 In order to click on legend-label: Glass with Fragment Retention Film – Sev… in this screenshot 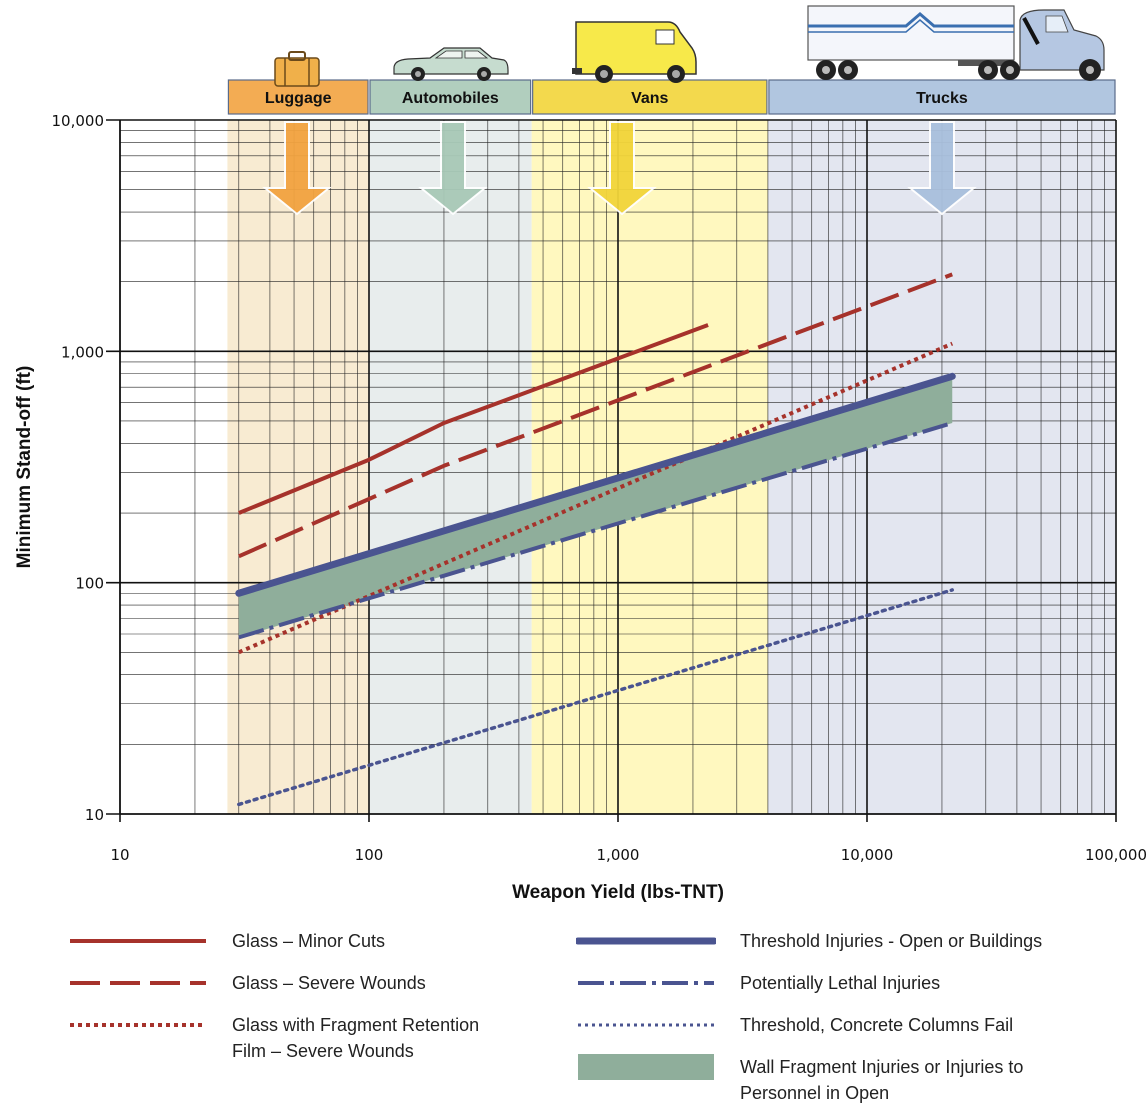, I will do `click(356, 1038)`.